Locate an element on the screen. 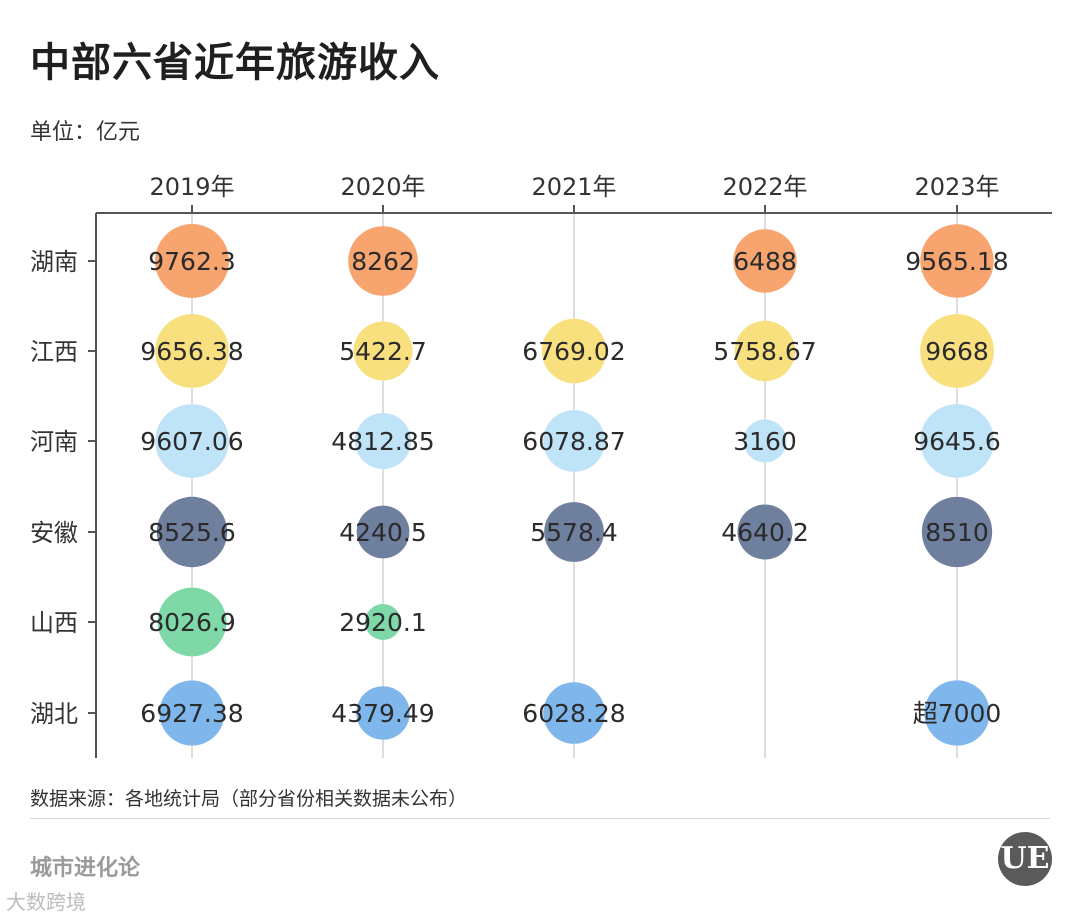  value-label: 5578.4 is located at coordinates (573, 532).